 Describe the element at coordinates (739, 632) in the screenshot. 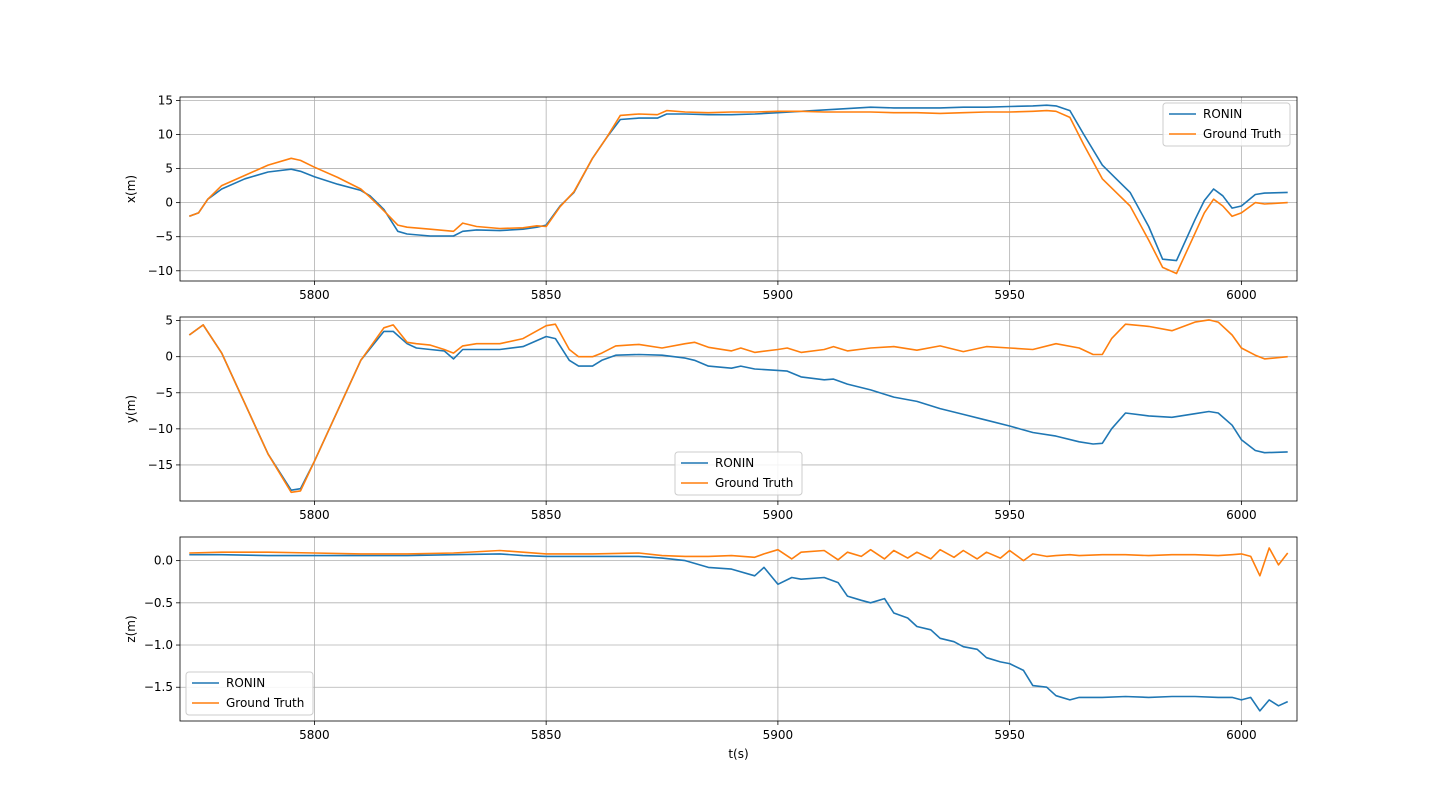

I see `series-line-ronin` at that location.